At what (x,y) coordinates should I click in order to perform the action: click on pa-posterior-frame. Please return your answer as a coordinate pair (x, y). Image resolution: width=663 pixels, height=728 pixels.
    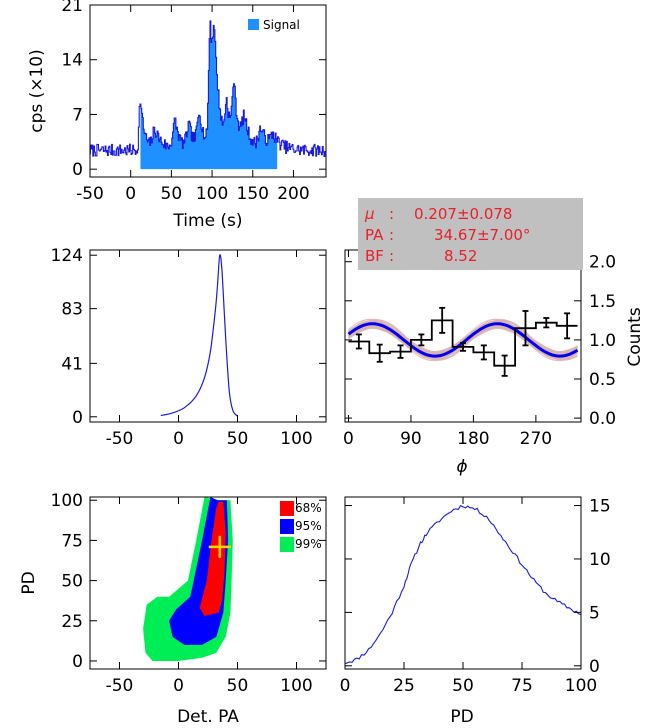
    Looking at the image, I should click on (208, 336).